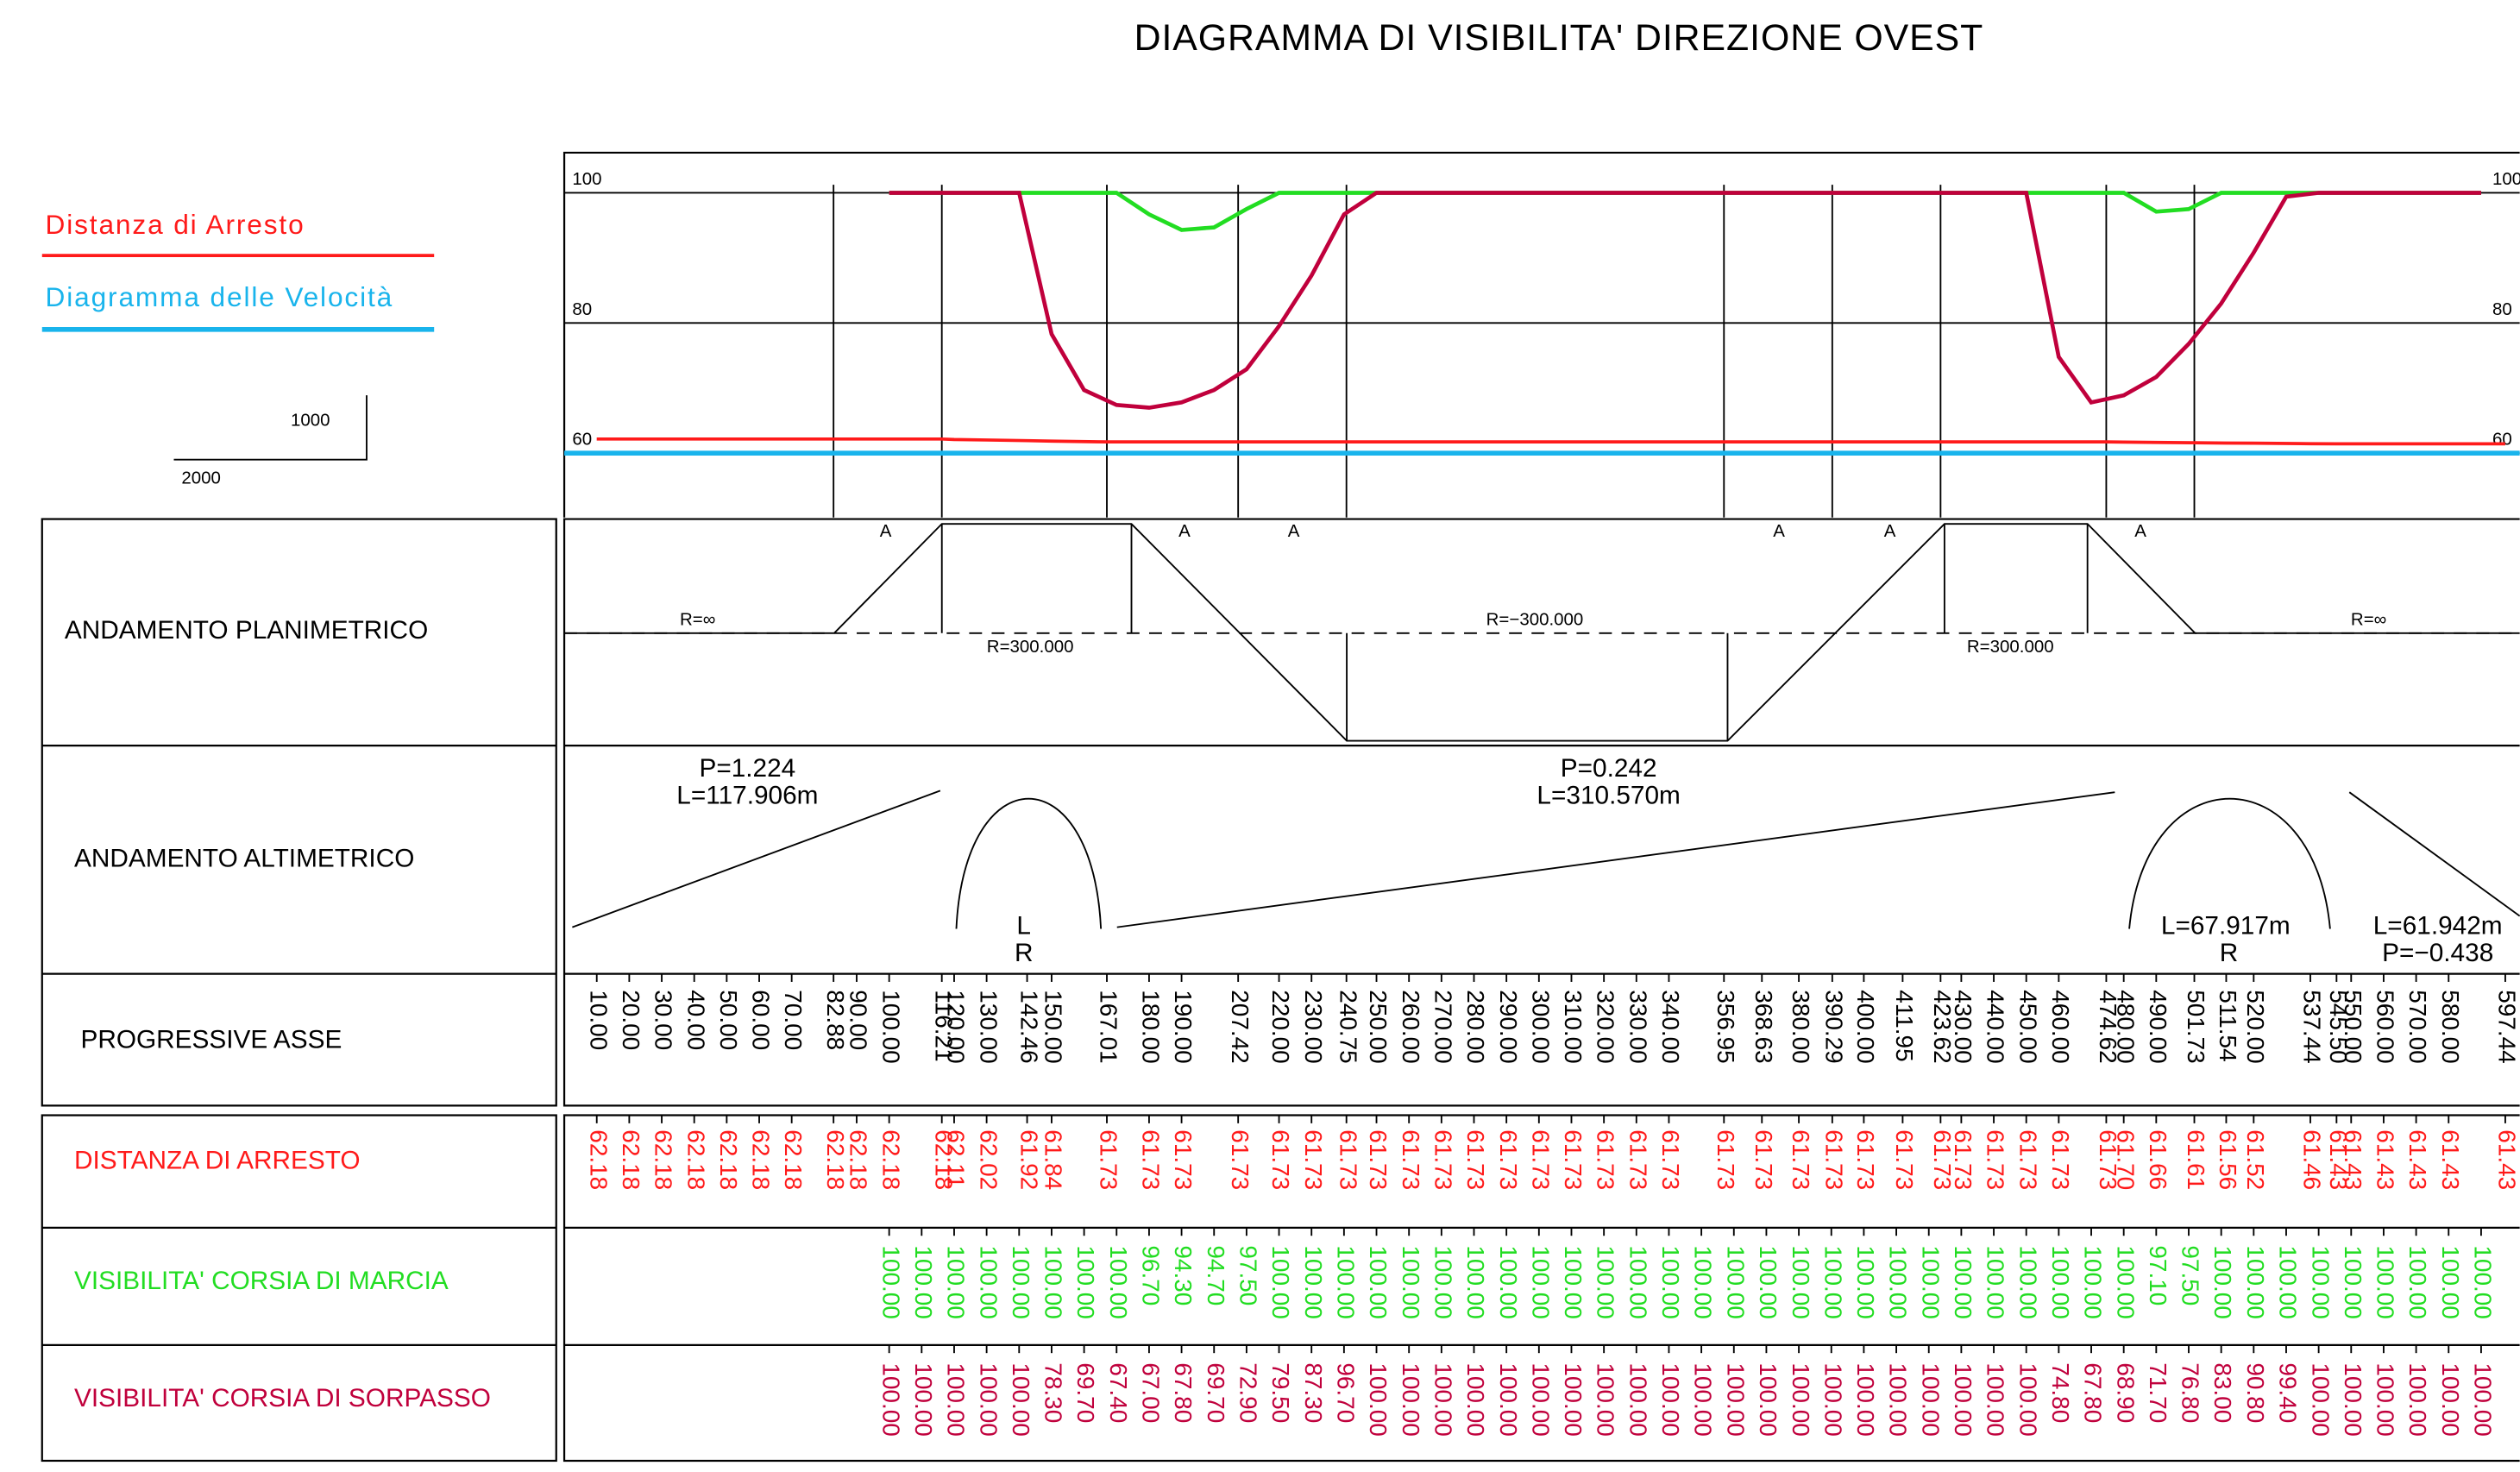  Describe the element at coordinates (270, 428) in the screenshot. I see `scale-bar` at that location.